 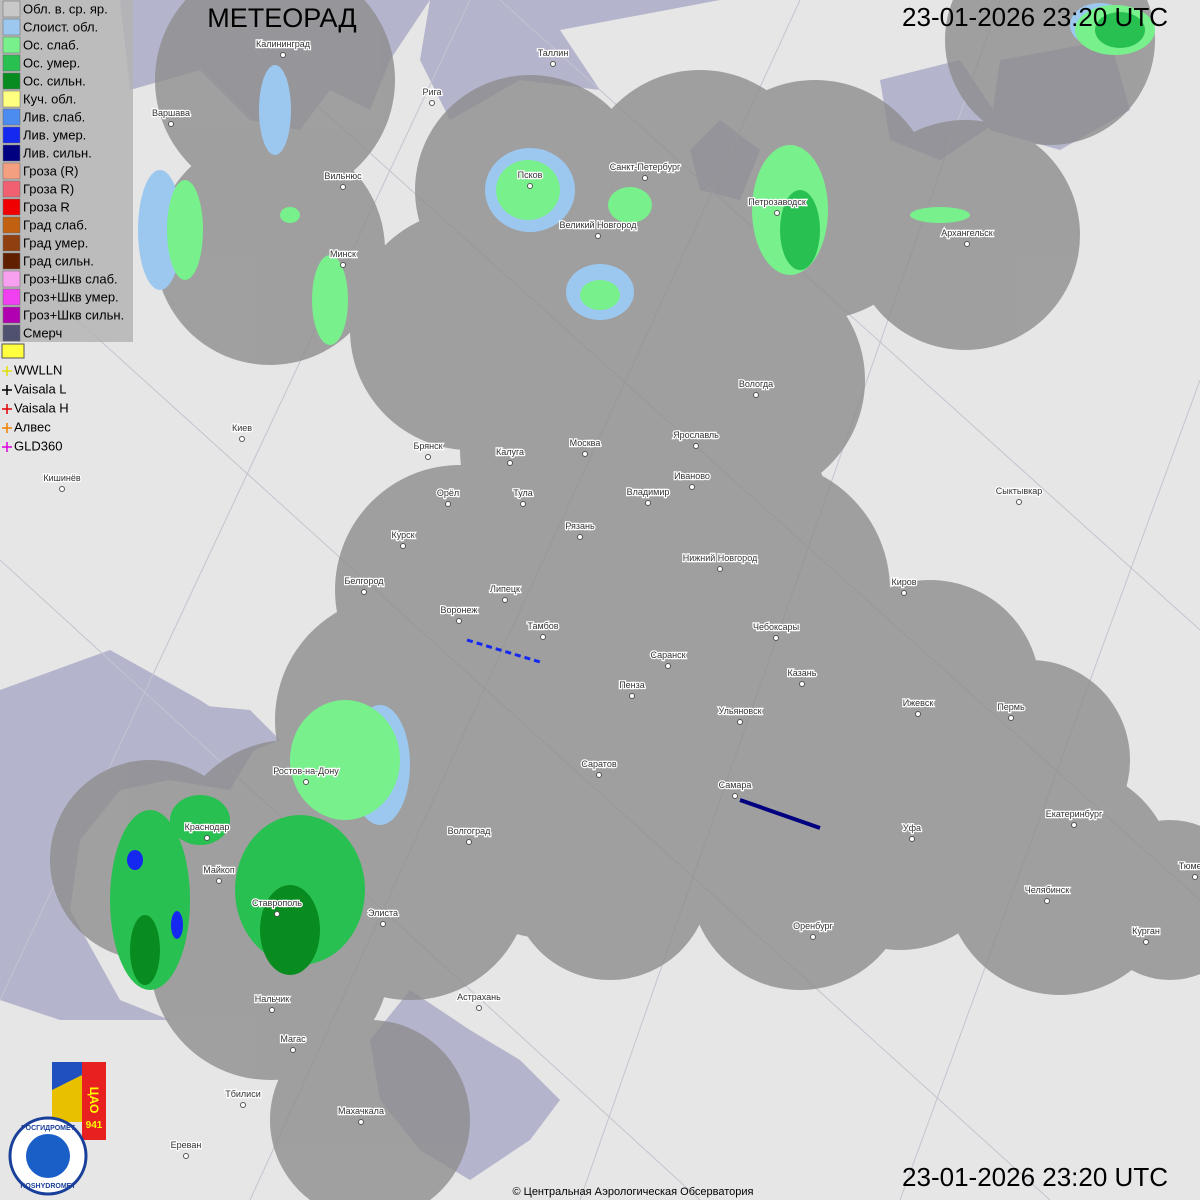 What do you see at coordinates (41, 407) in the screenshot?
I see `lightning-label: Vaisala H` at bounding box center [41, 407].